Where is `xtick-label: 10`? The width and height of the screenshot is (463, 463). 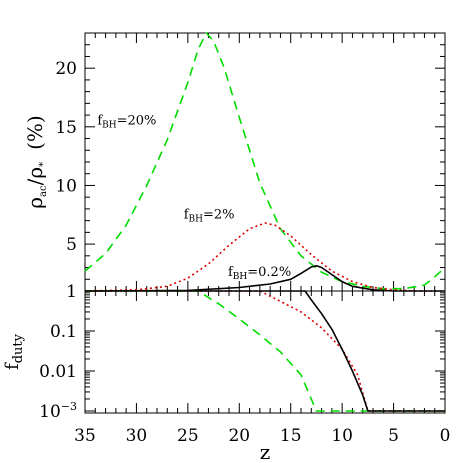 xtick-label: 10 is located at coordinates (342, 436).